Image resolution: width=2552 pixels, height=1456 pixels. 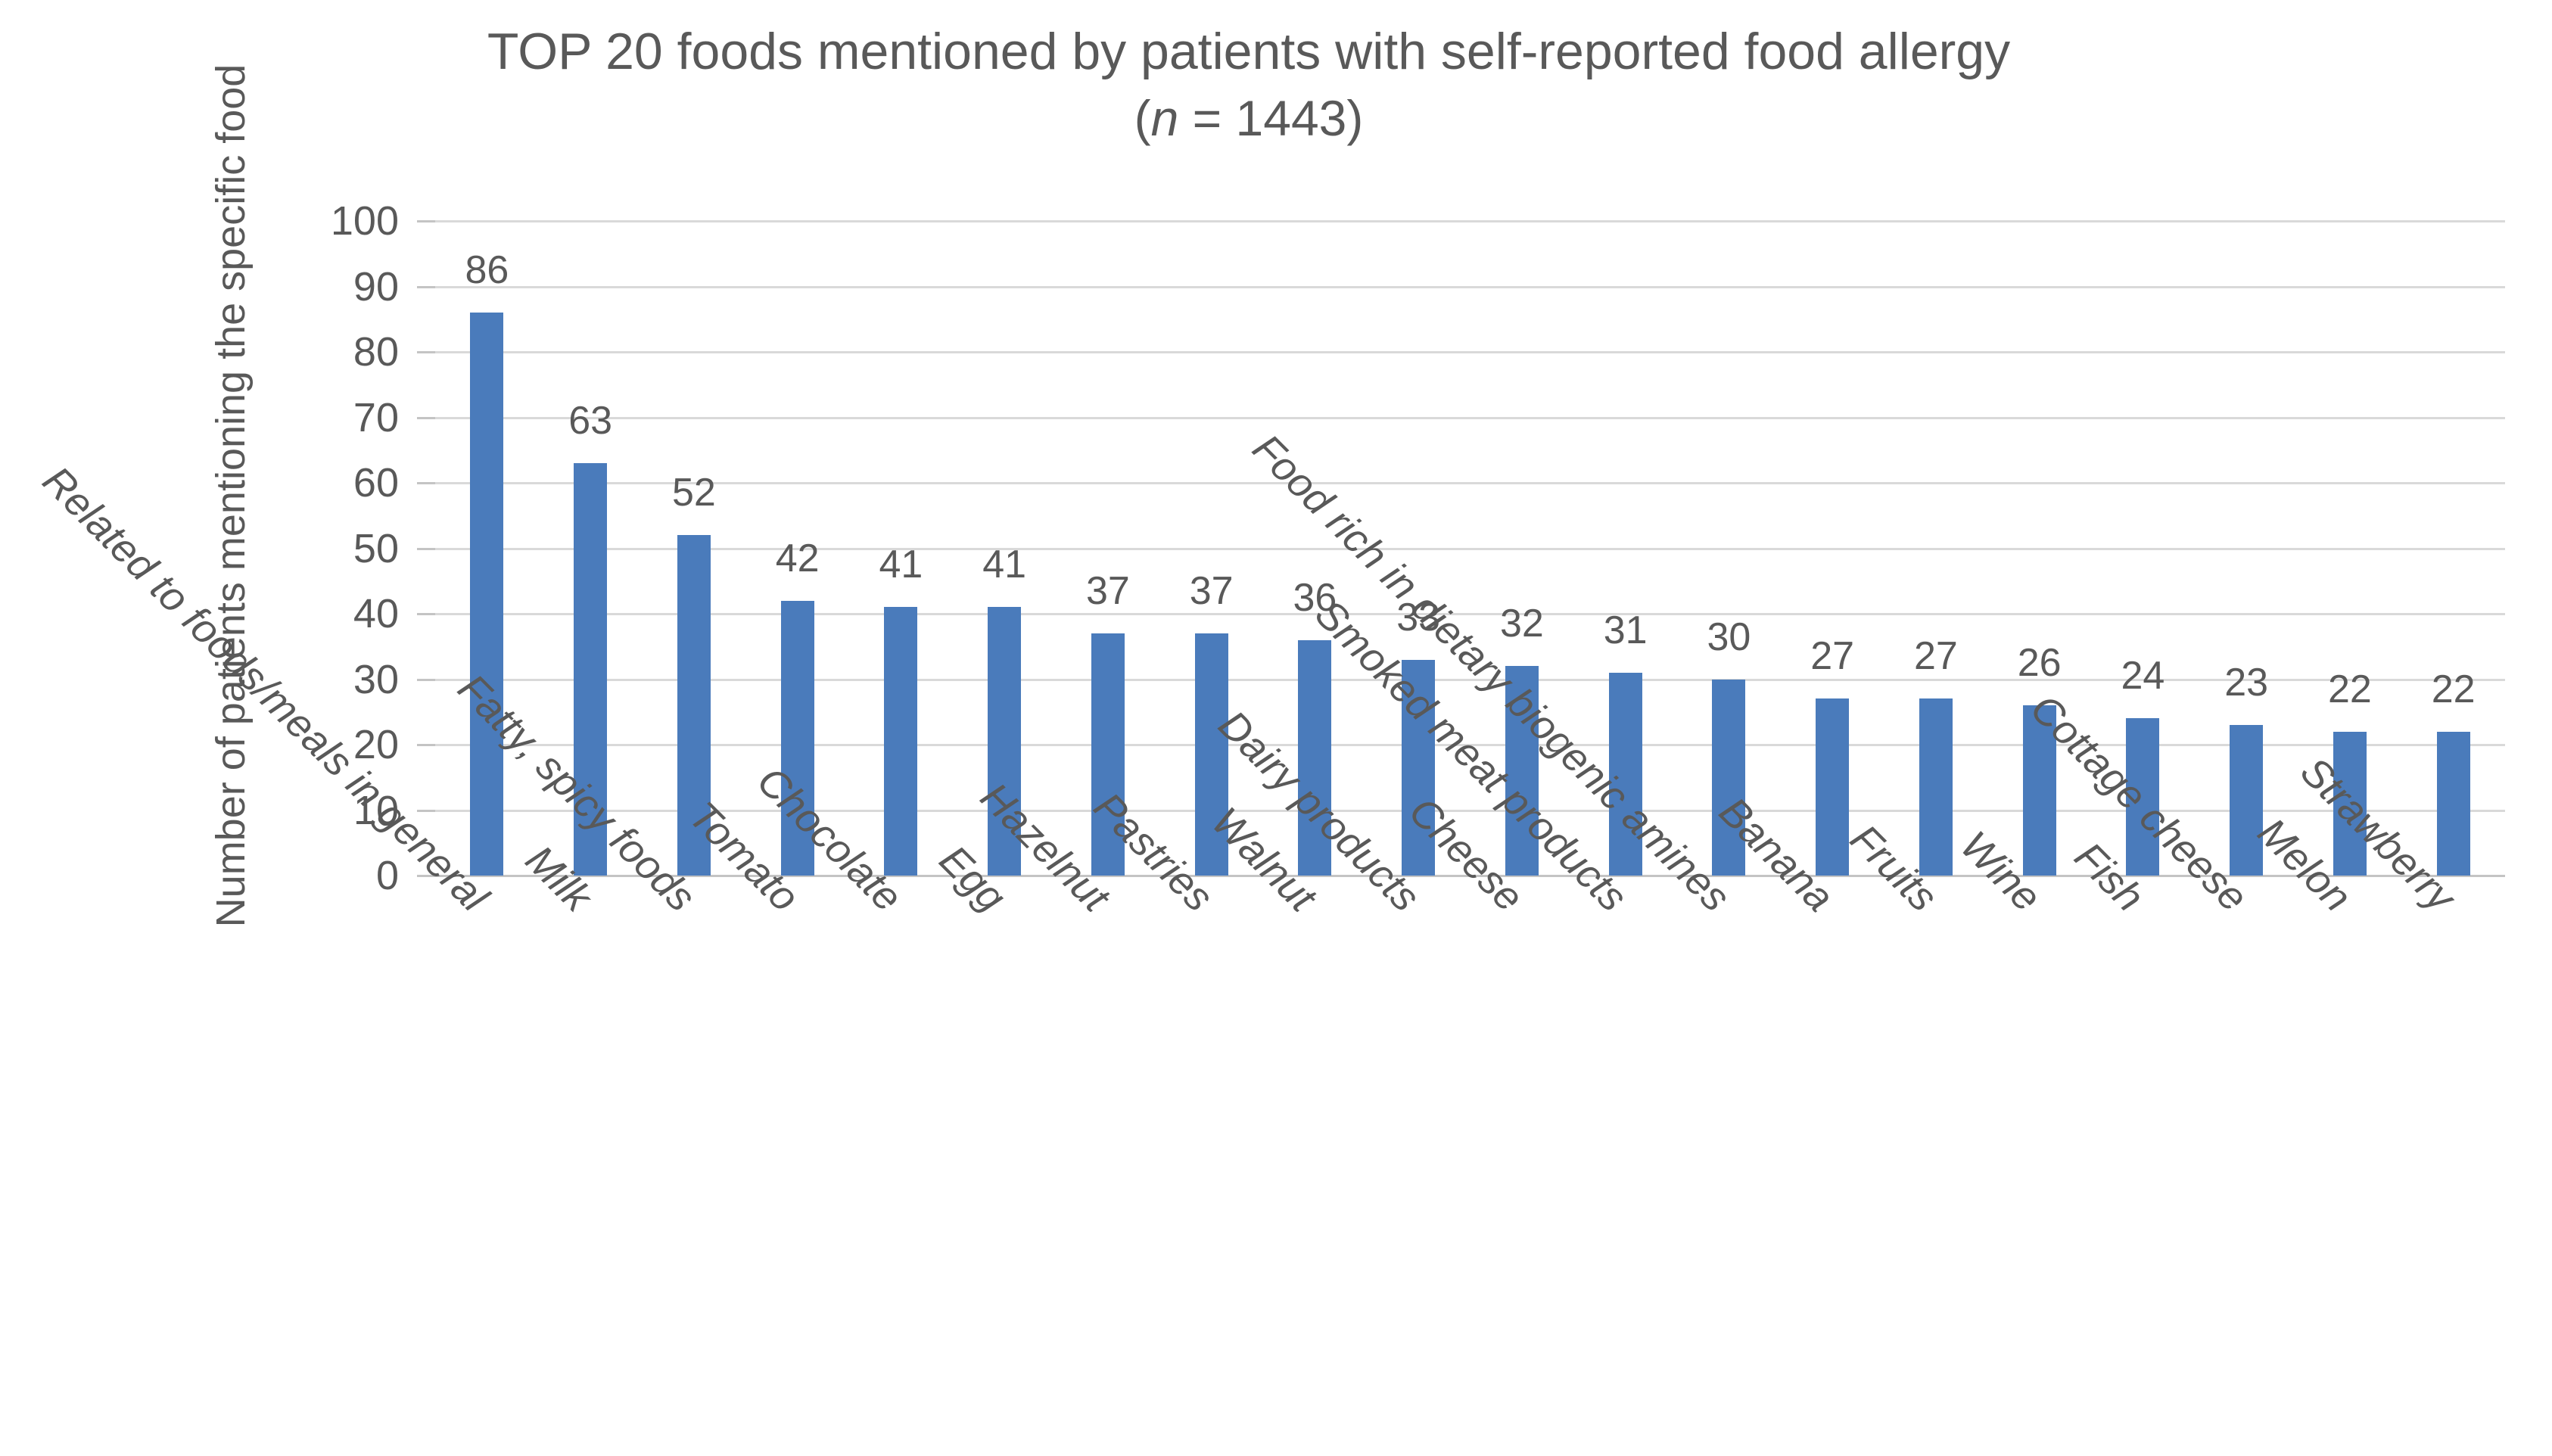 I want to click on y-axis-tick-label: 20, so click(x=376, y=744).